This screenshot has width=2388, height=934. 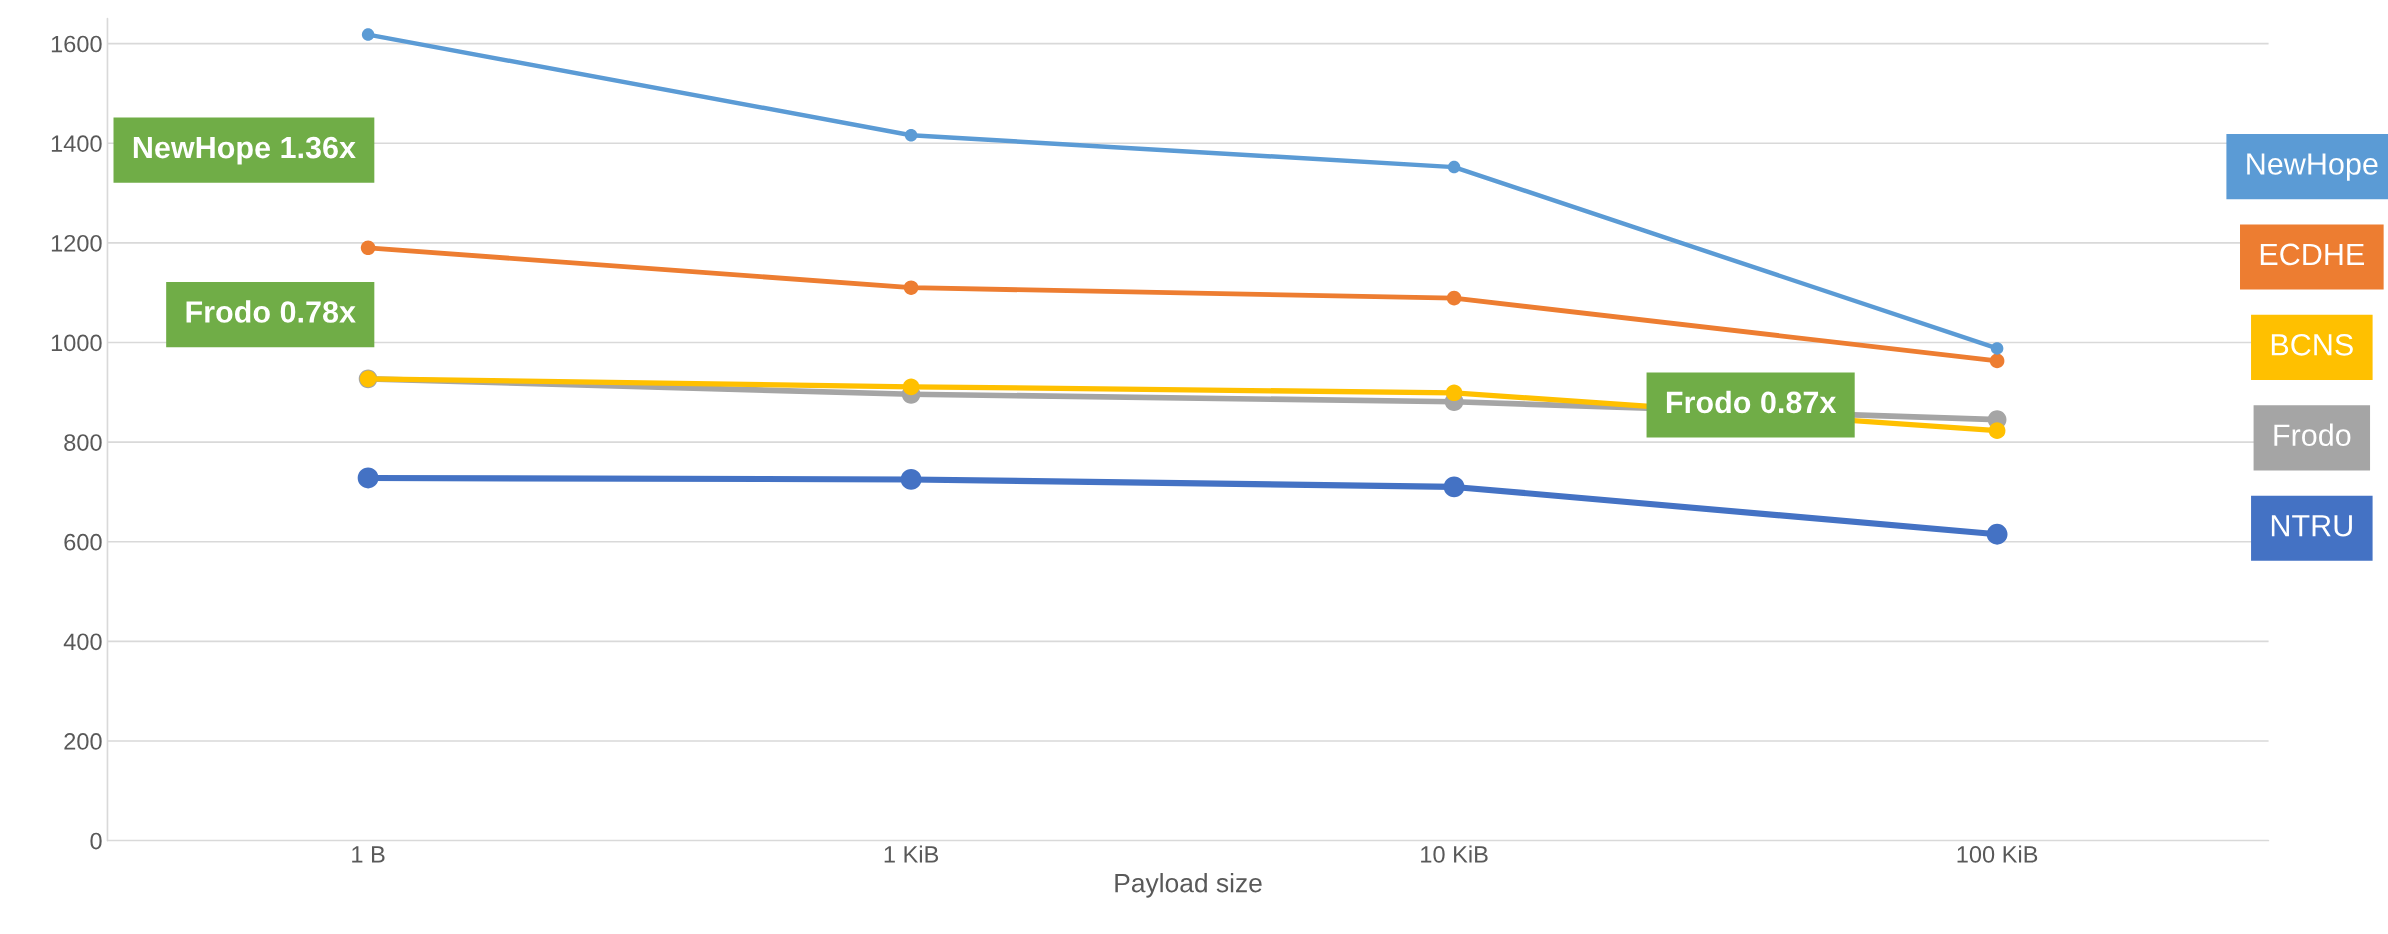 I want to click on y-tick-label: 1200, so click(x=76, y=243).